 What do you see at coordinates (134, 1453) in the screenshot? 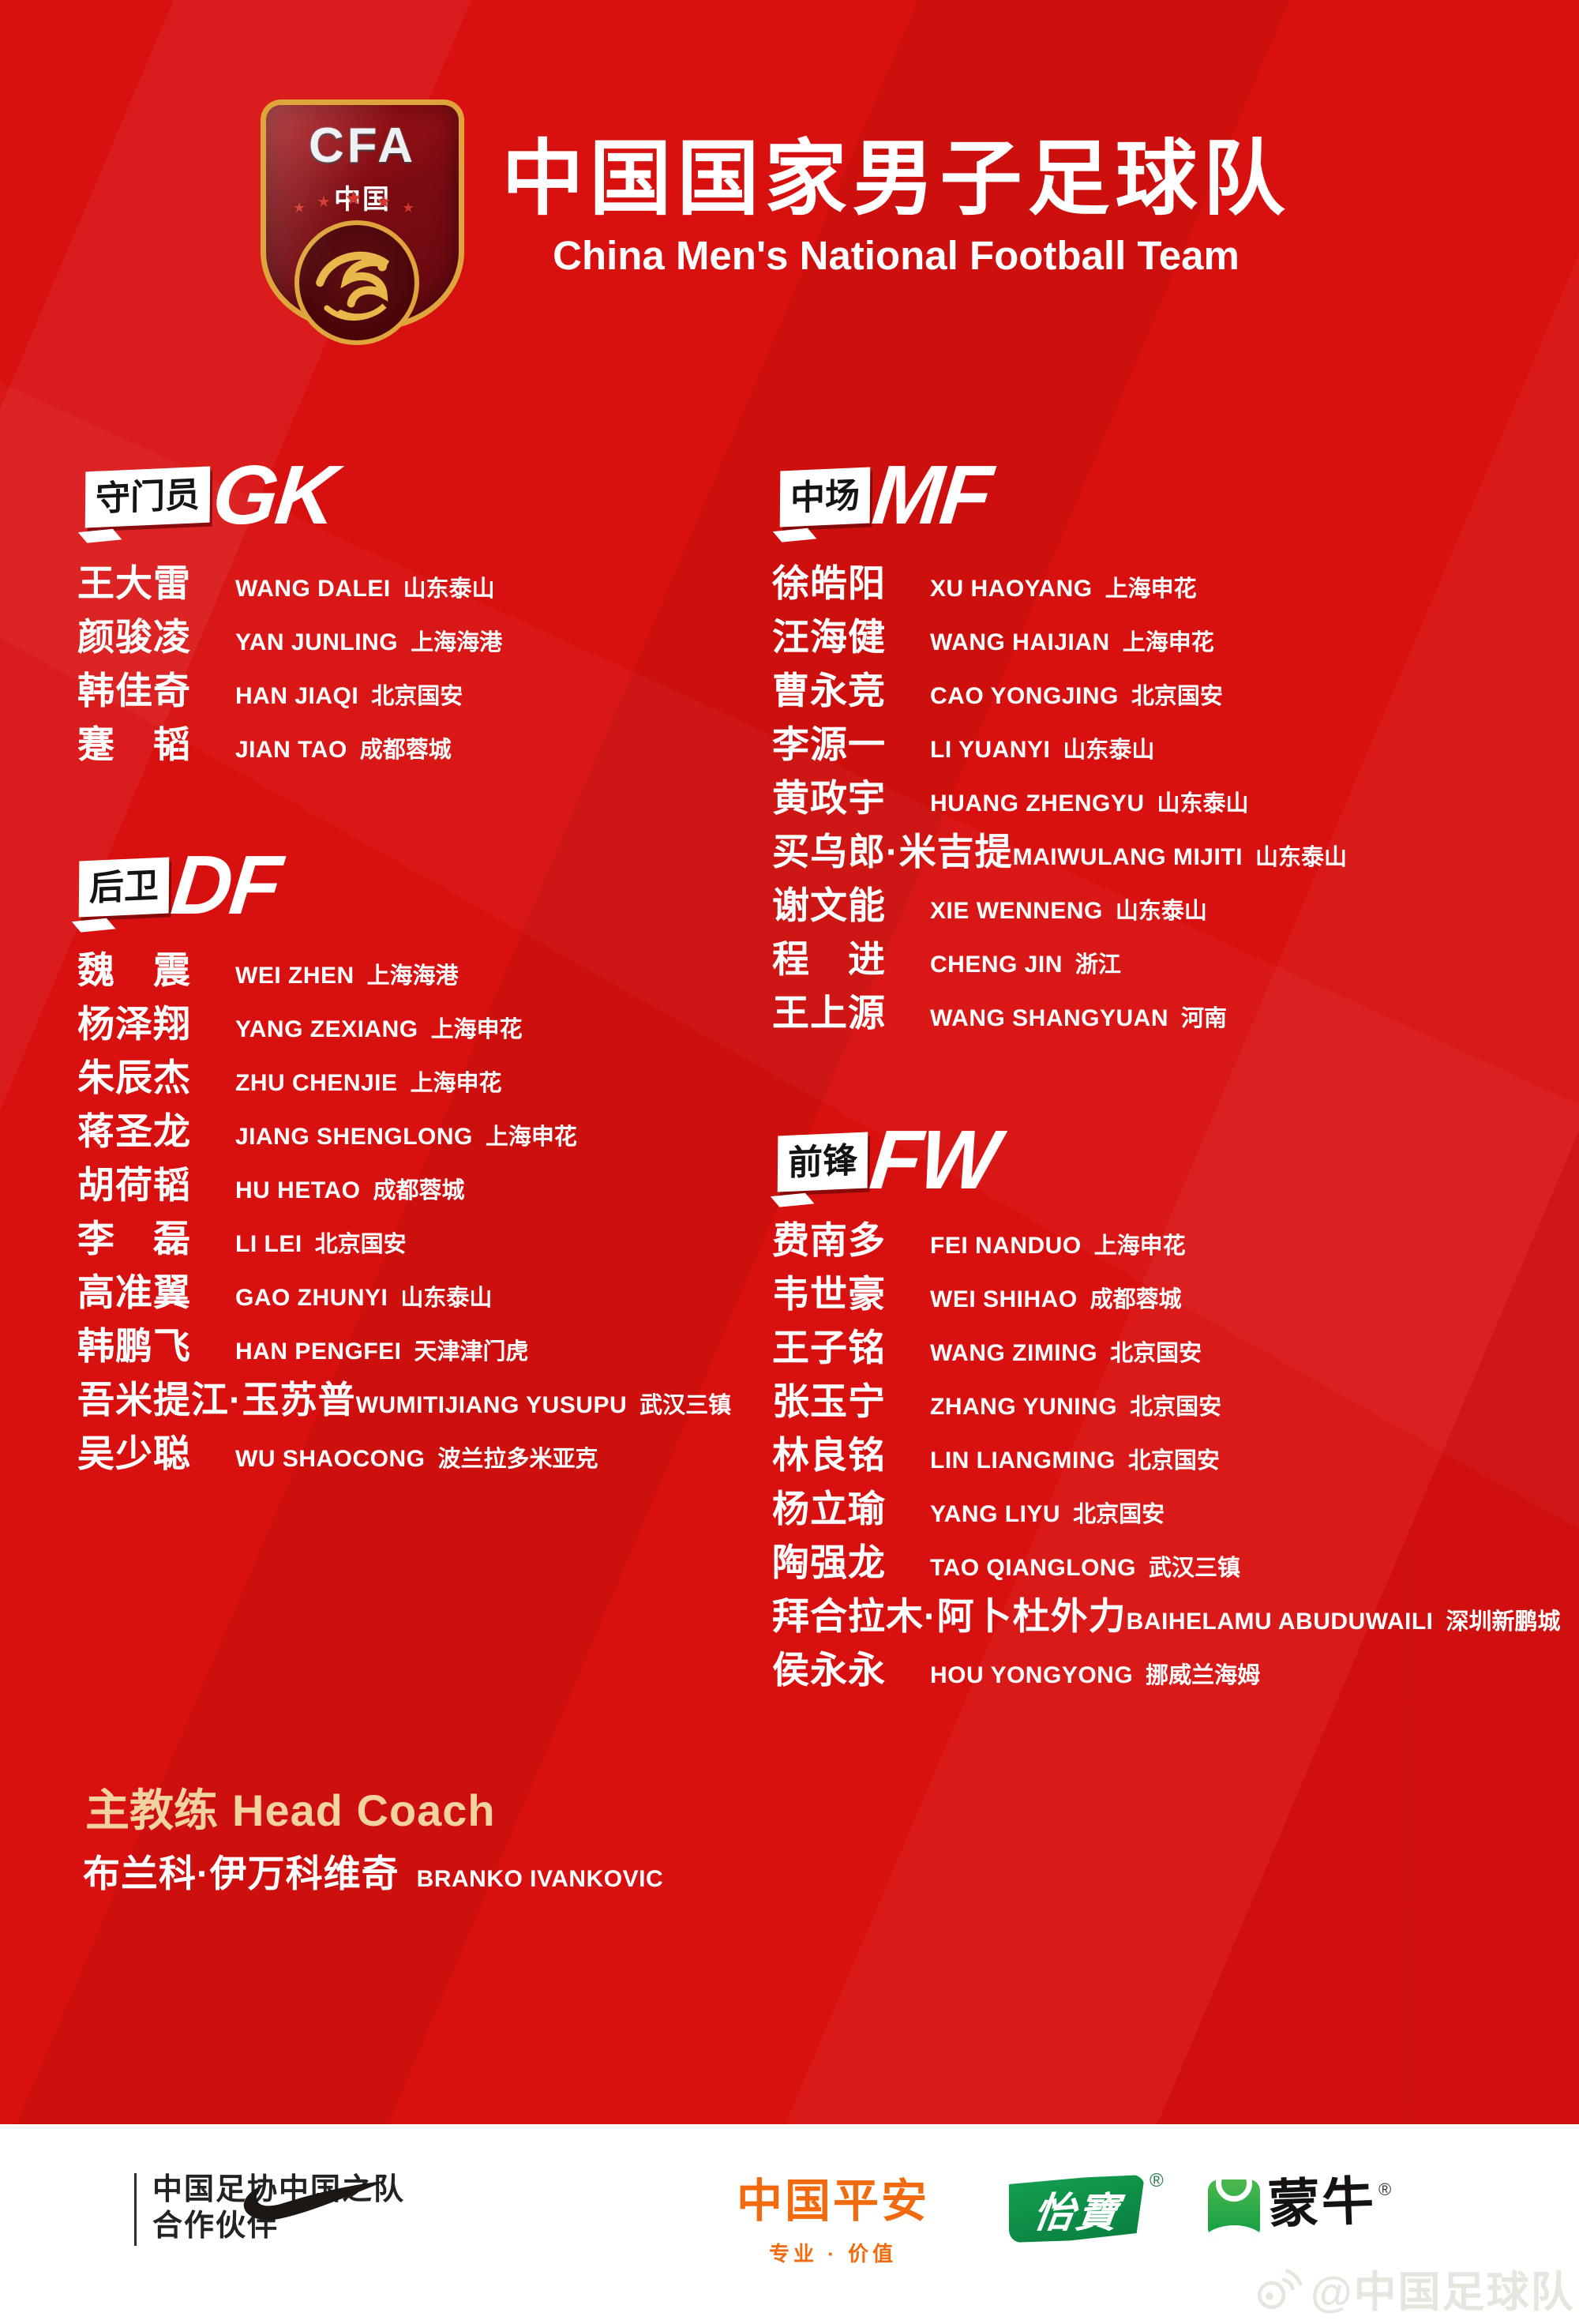
I see `player-name-zh: 吴少聪` at bounding box center [134, 1453].